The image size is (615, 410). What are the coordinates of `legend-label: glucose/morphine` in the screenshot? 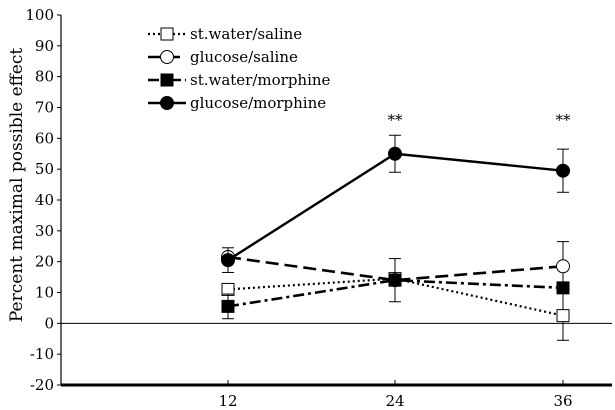 It's located at (258, 103).